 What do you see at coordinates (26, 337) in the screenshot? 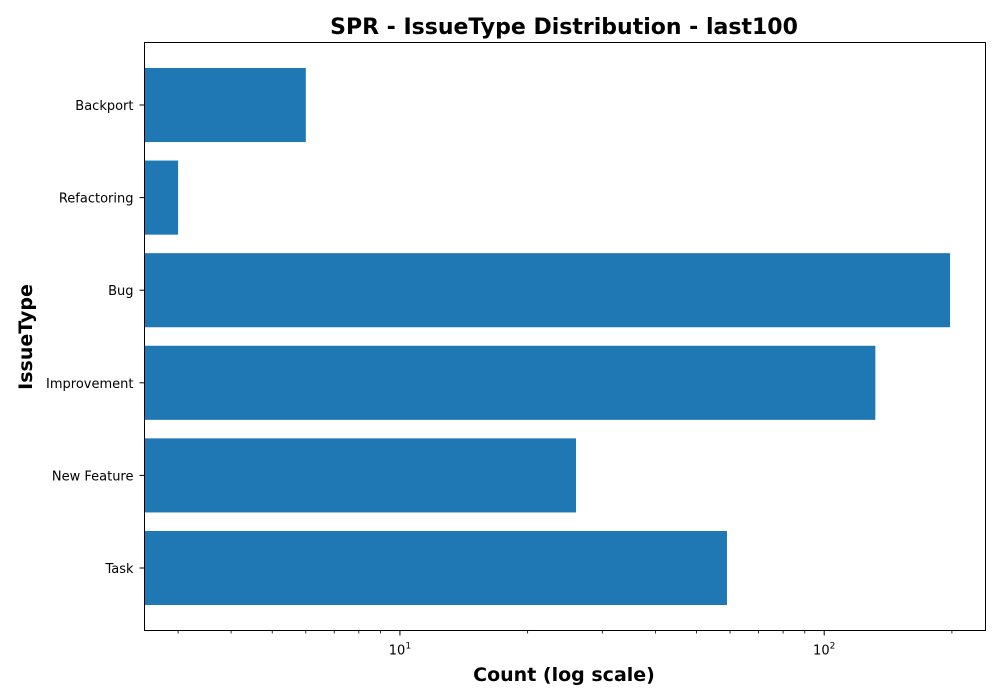
I see `y-axis-label: IssueType` at bounding box center [26, 337].